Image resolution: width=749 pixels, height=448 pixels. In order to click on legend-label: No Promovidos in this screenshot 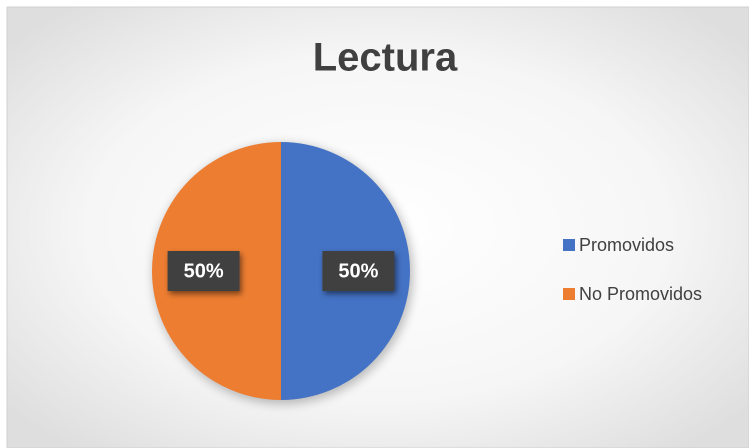, I will do `click(640, 294)`.